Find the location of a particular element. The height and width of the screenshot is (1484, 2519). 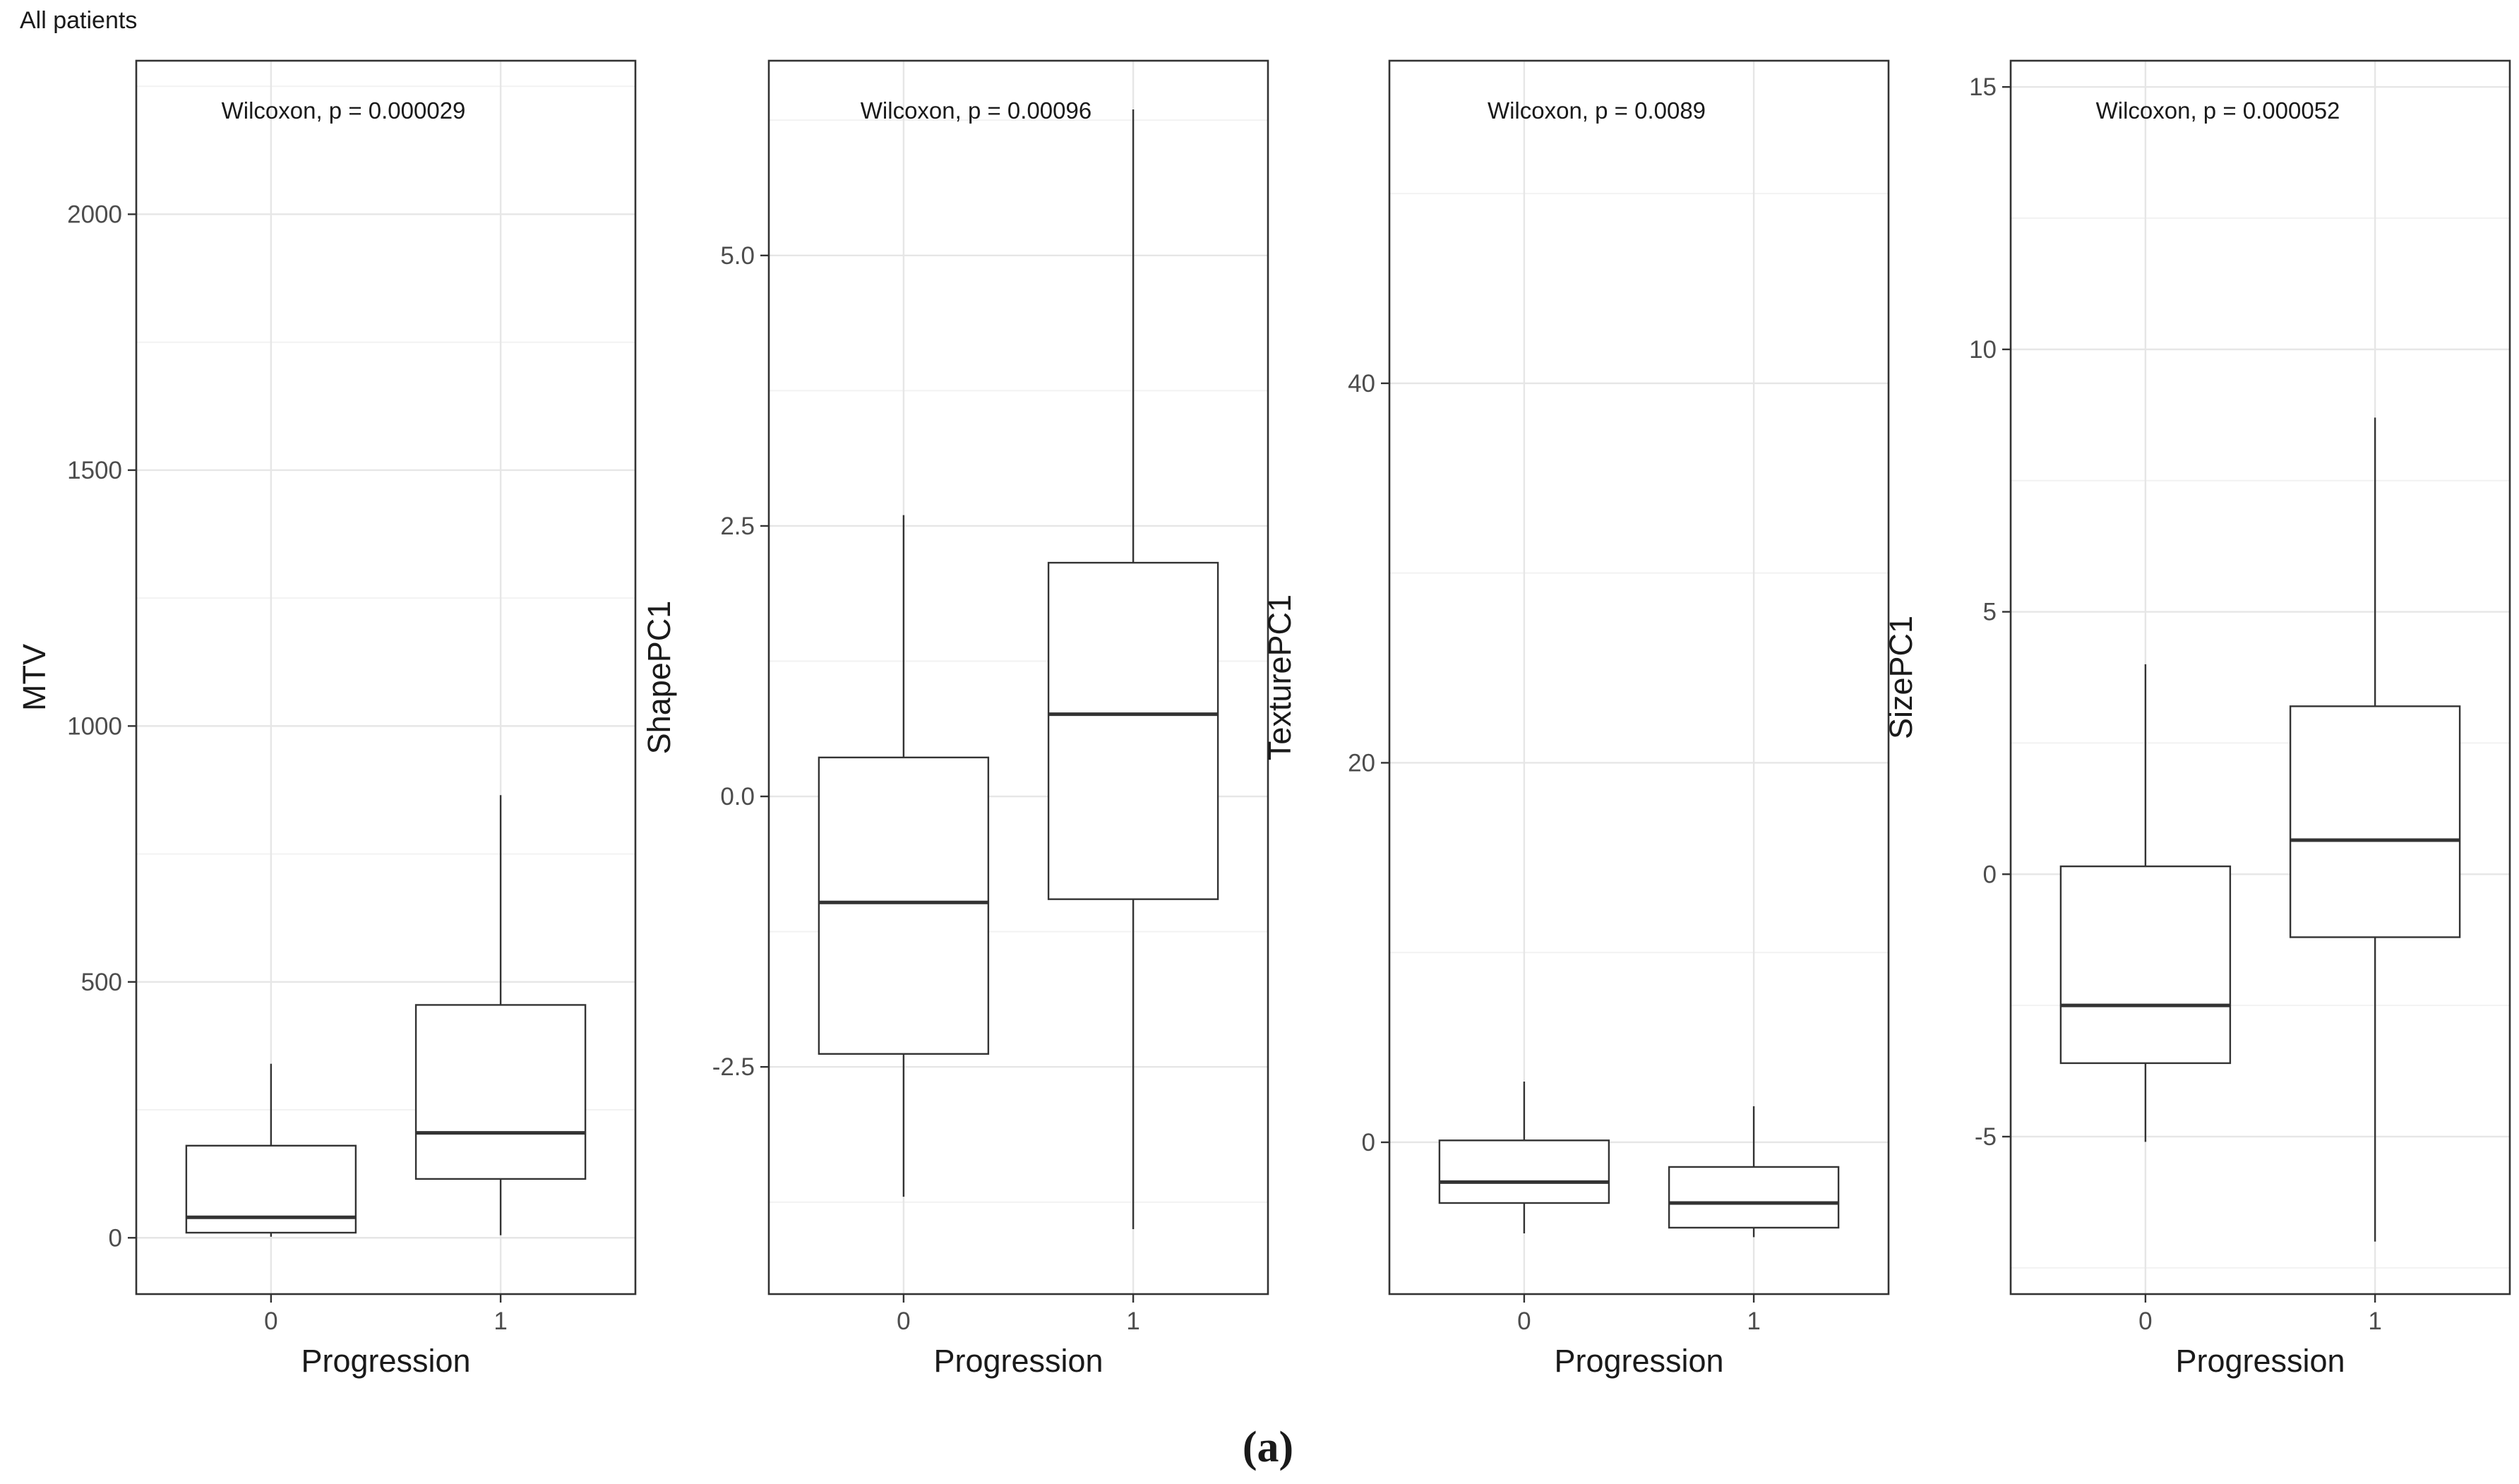

y-tick-label: 5.0 is located at coordinates (737, 256).